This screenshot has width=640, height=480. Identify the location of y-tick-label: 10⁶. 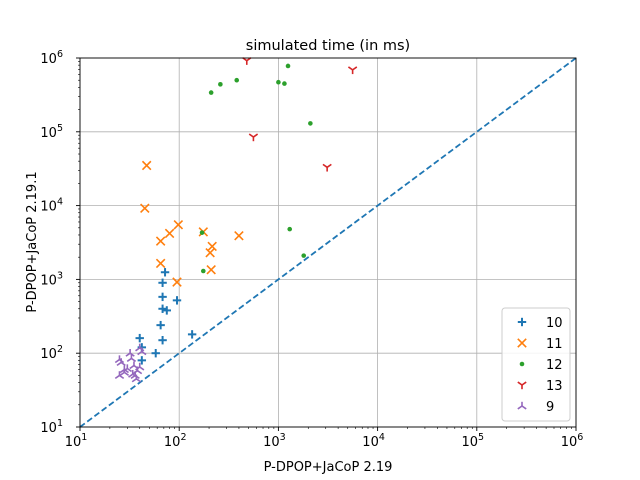
(51, 58).